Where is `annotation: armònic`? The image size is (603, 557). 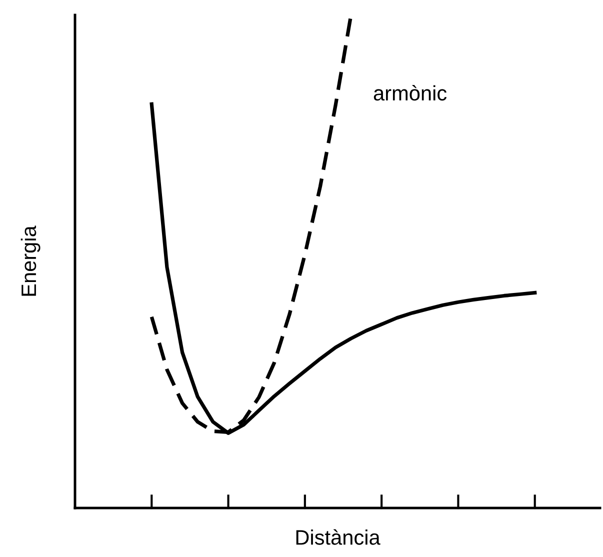
annotation: armònic is located at coordinates (410, 93).